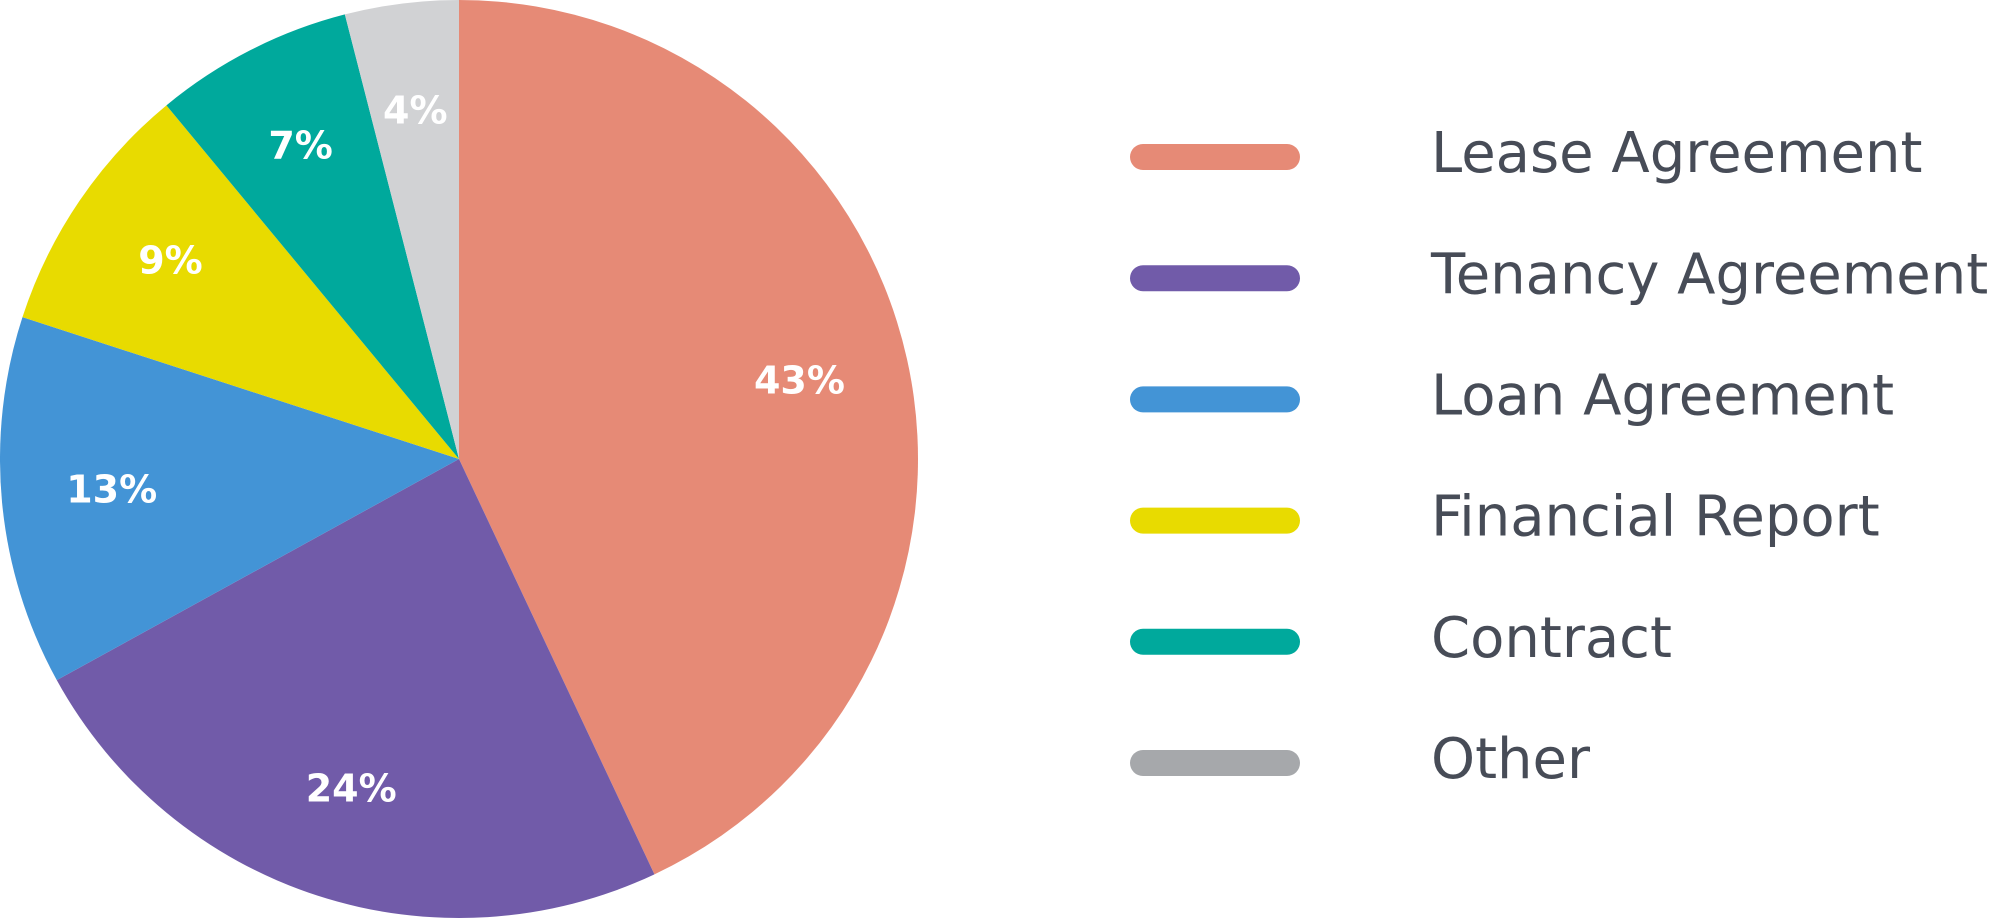 This screenshot has height=920, width=2000. What do you see at coordinates (1655, 517) in the screenshot?
I see `legend-label: Financial Report` at bounding box center [1655, 517].